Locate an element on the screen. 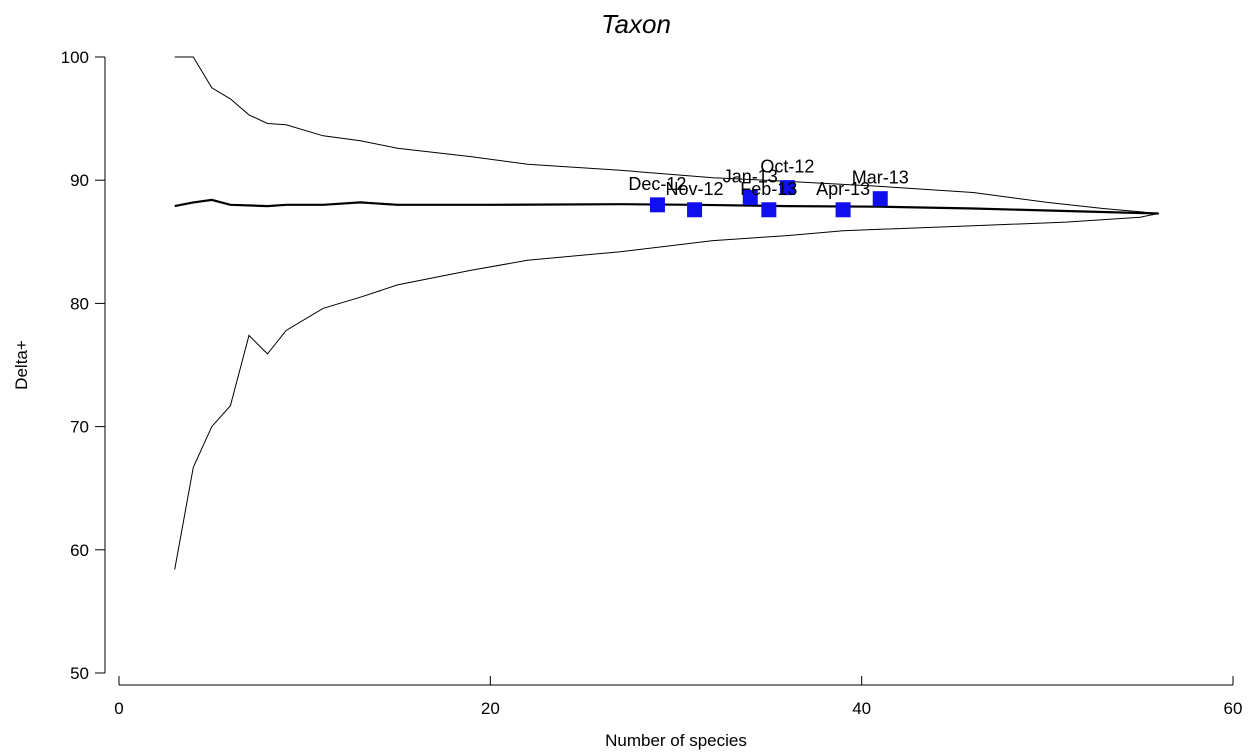  x-tick-label: 0 is located at coordinates (118, 708).